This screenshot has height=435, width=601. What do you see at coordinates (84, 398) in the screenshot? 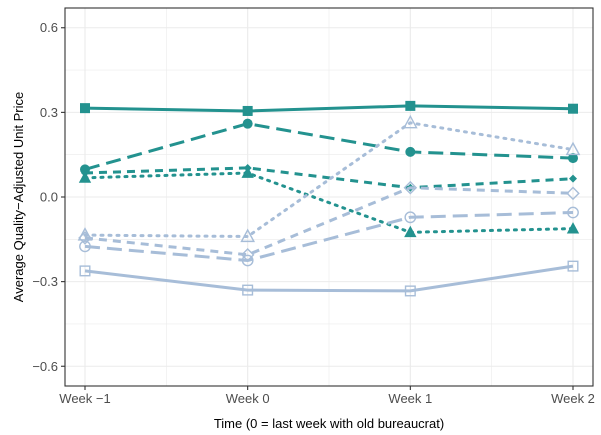
I see `x-tick-label: Week −1` at bounding box center [84, 398].